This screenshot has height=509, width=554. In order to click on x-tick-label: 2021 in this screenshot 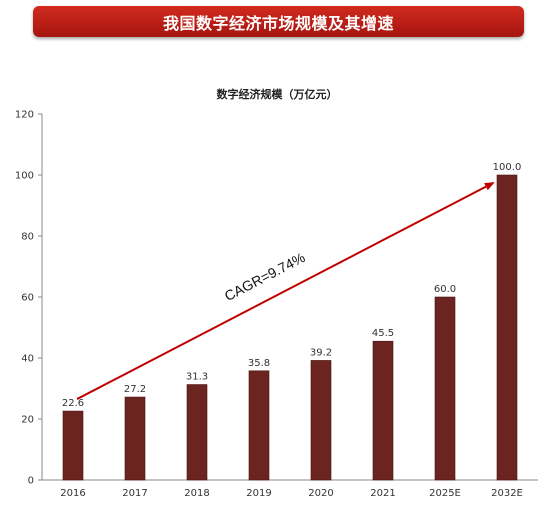, I will do `click(382, 493)`.